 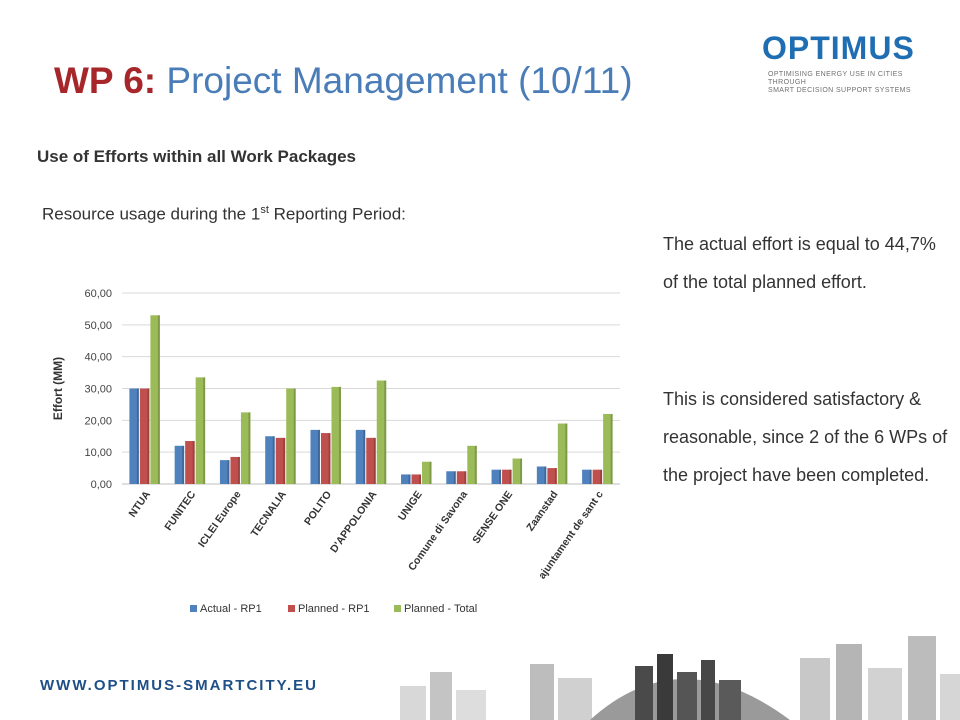 What do you see at coordinates (337, 214) in the screenshot?
I see `resource-usage-after: Reporting Period:` at bounding box center [337, 214].